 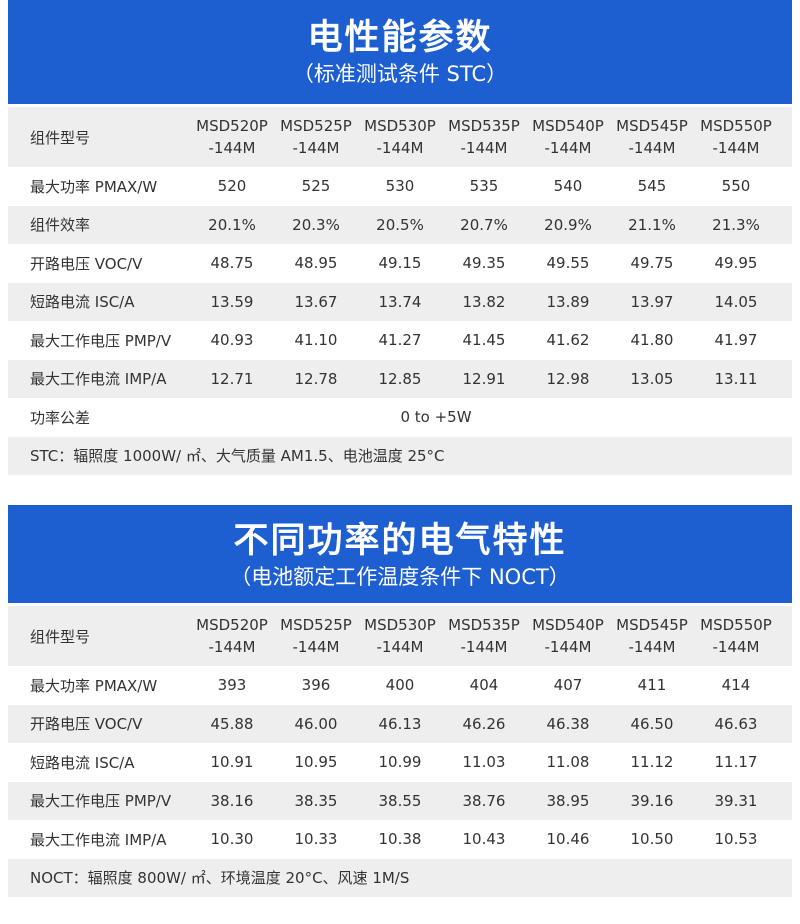 What do you see at coordinates (232, 762) in the screenshot?
I see `value-cell: 10.91` at bounding box center [232, 762].